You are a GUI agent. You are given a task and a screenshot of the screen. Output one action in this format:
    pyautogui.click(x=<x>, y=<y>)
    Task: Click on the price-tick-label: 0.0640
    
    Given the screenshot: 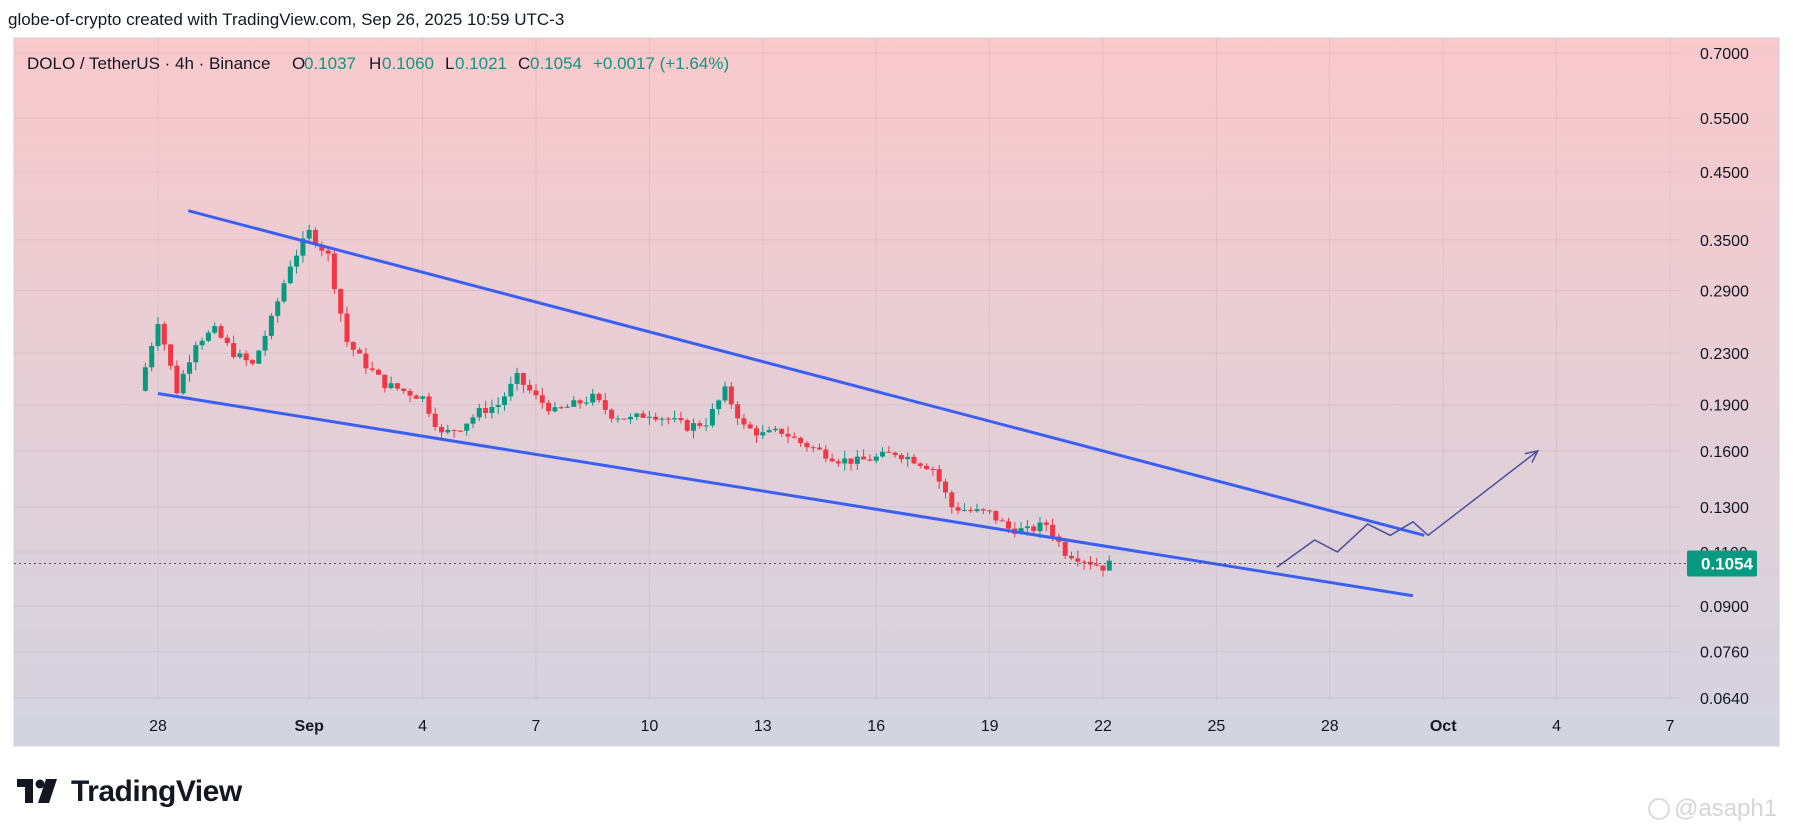 What is the action you would take?
    pyautogui.click(x=1724, y=699)
    